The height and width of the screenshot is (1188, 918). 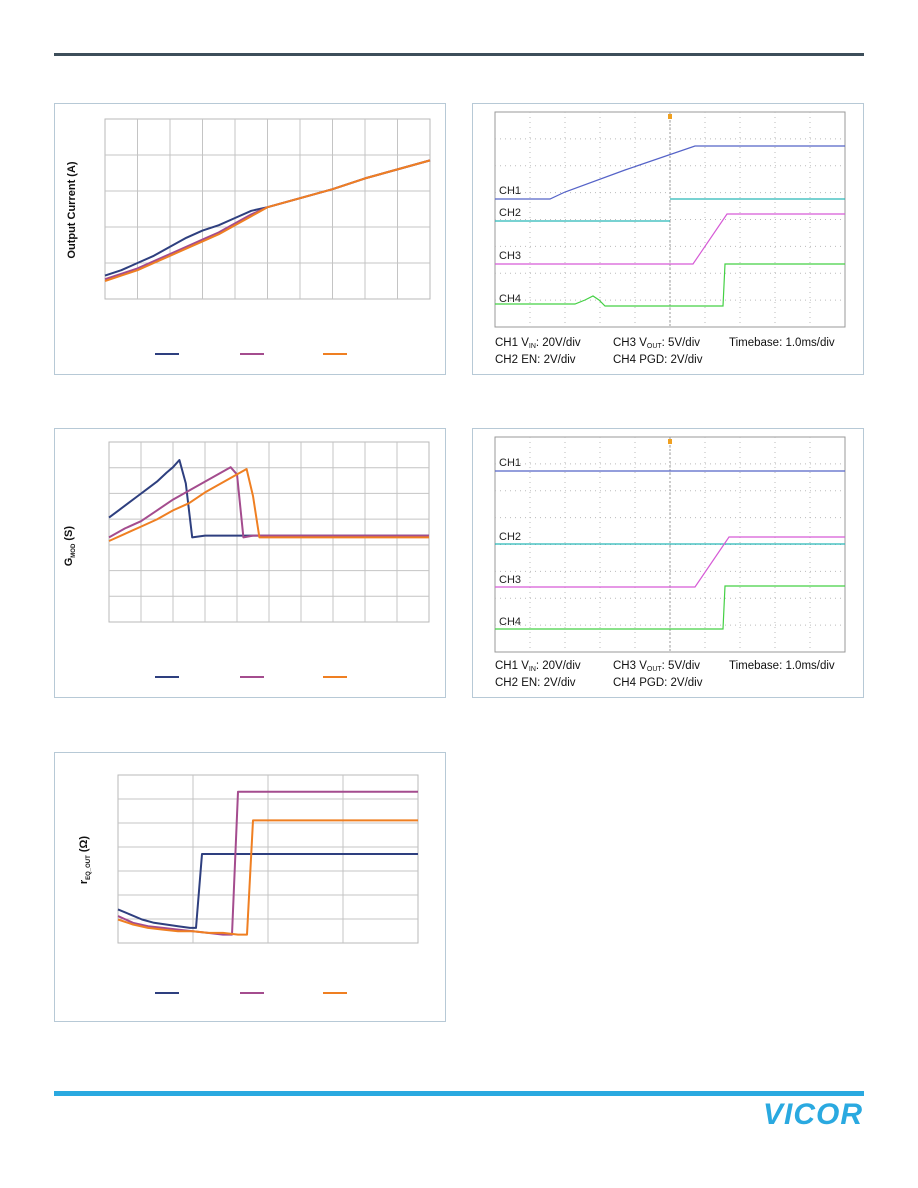 What do you see at coordinates (459, 54) in the screenshot?
I see `header-rule` at bounding box center [459, 54].